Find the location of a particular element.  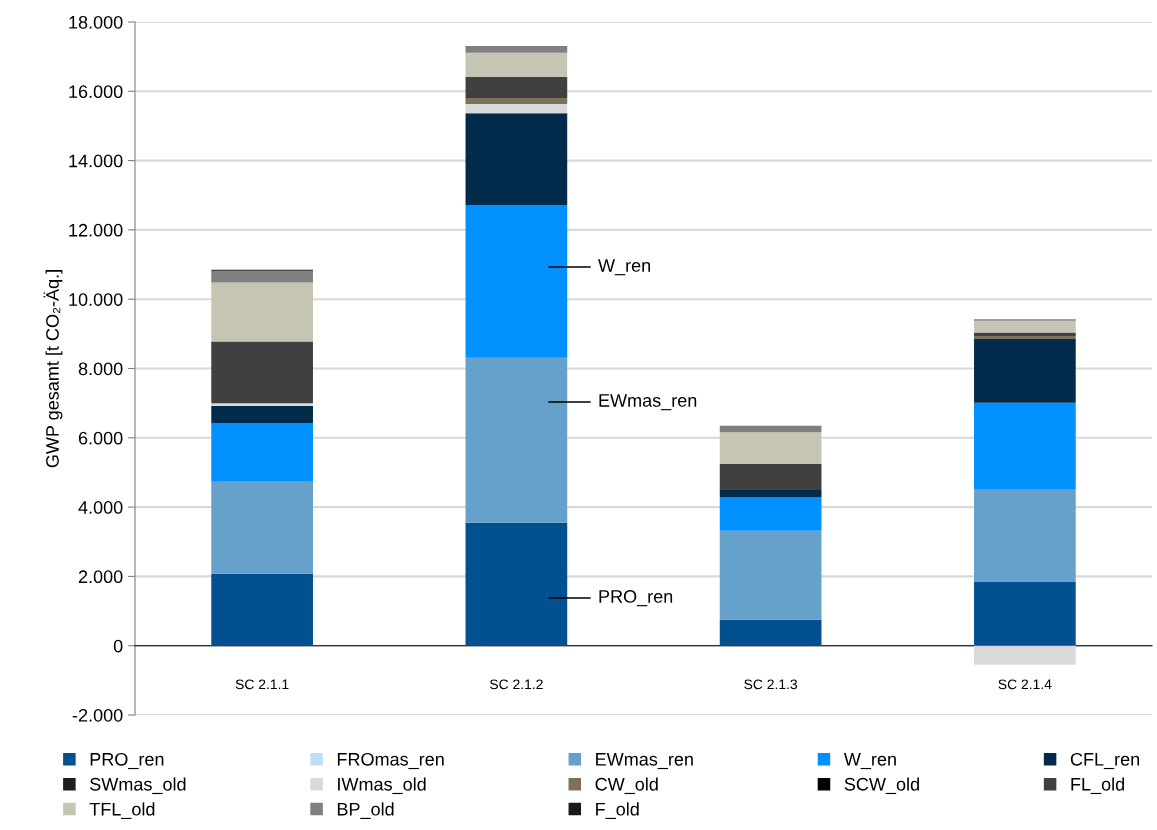

y-tick-label: 4.000 is located at coordinates (100, 507).